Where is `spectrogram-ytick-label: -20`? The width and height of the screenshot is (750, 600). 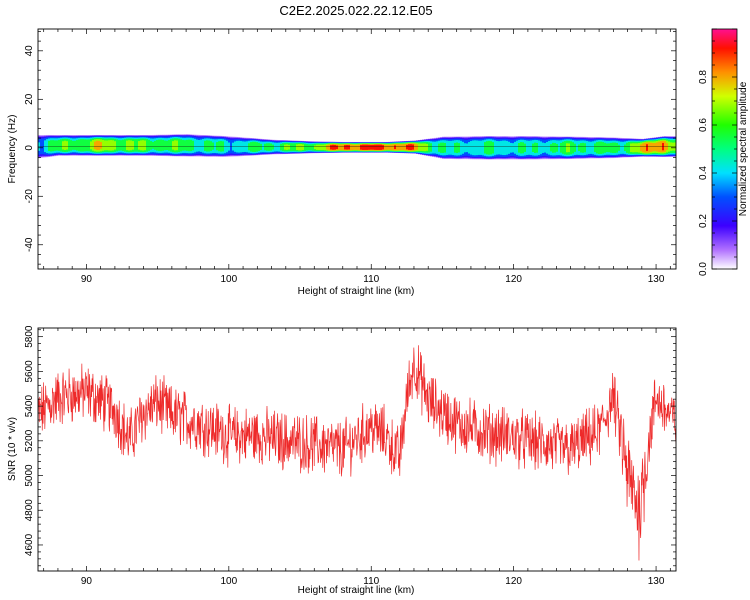 spectrogram-ytick-label: -20 is located at coordinates (29, 196).